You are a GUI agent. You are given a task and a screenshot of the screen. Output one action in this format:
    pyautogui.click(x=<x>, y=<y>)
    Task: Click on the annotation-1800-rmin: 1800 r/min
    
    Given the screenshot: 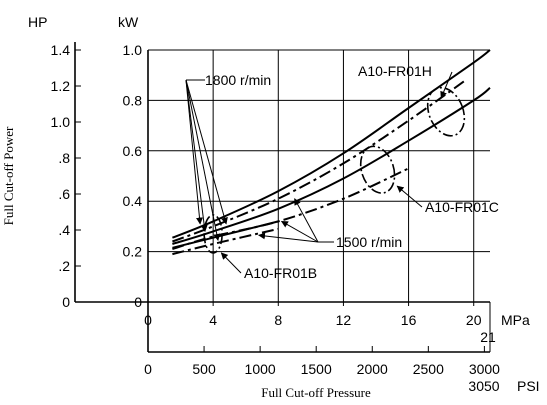 What is the action you would take?
    pyautogui.click(x=238, y=80)
    